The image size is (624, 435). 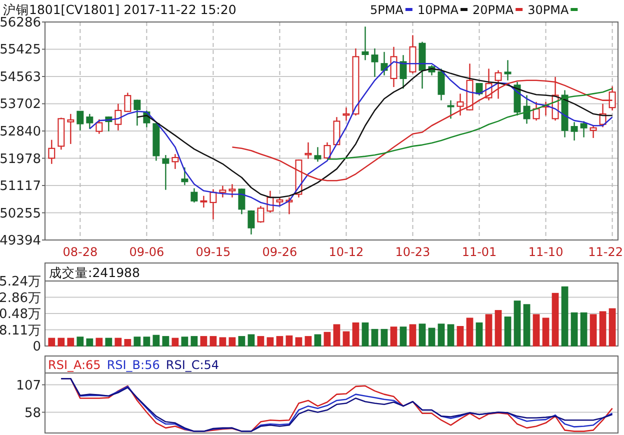 I want to click on y-tick-label: 54563, so click(x=20, y=77).